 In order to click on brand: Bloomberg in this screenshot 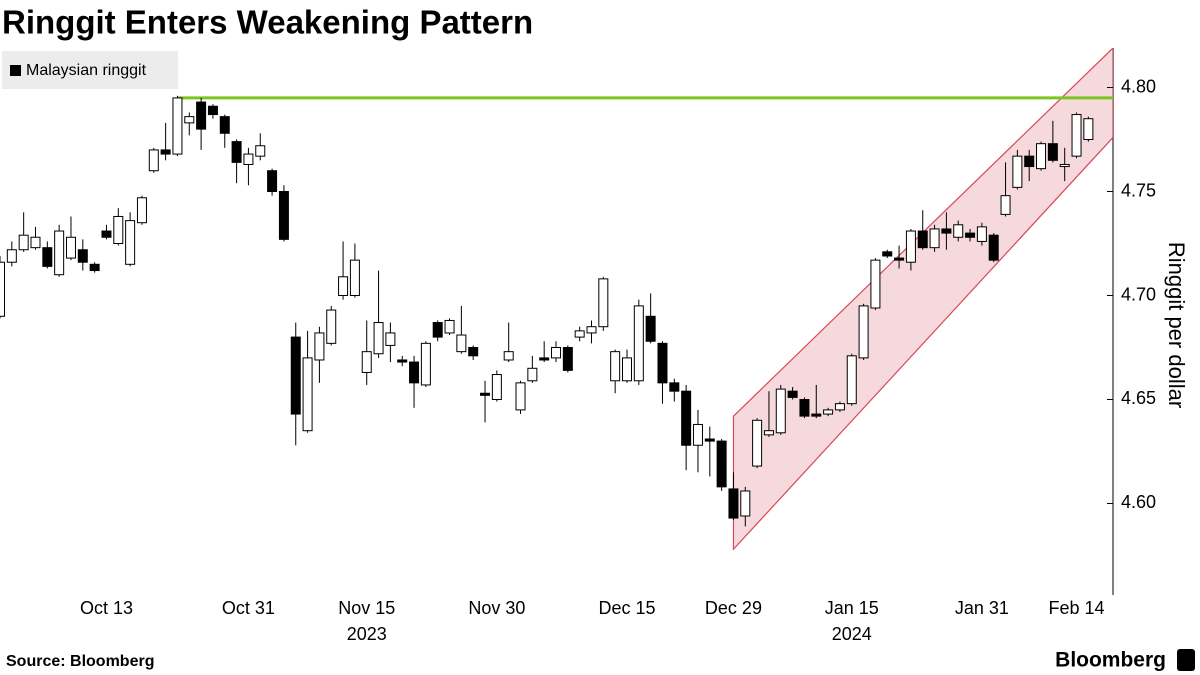, I will do `click(1110, 660)`.